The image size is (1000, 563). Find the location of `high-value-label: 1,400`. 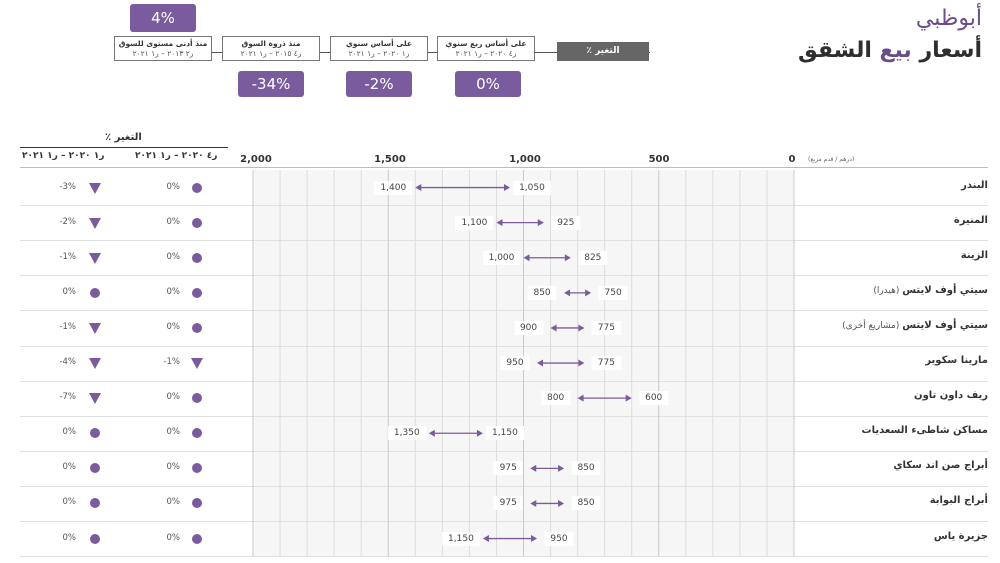

high-value-label: 1,400 is located at coordinates (393, 187).